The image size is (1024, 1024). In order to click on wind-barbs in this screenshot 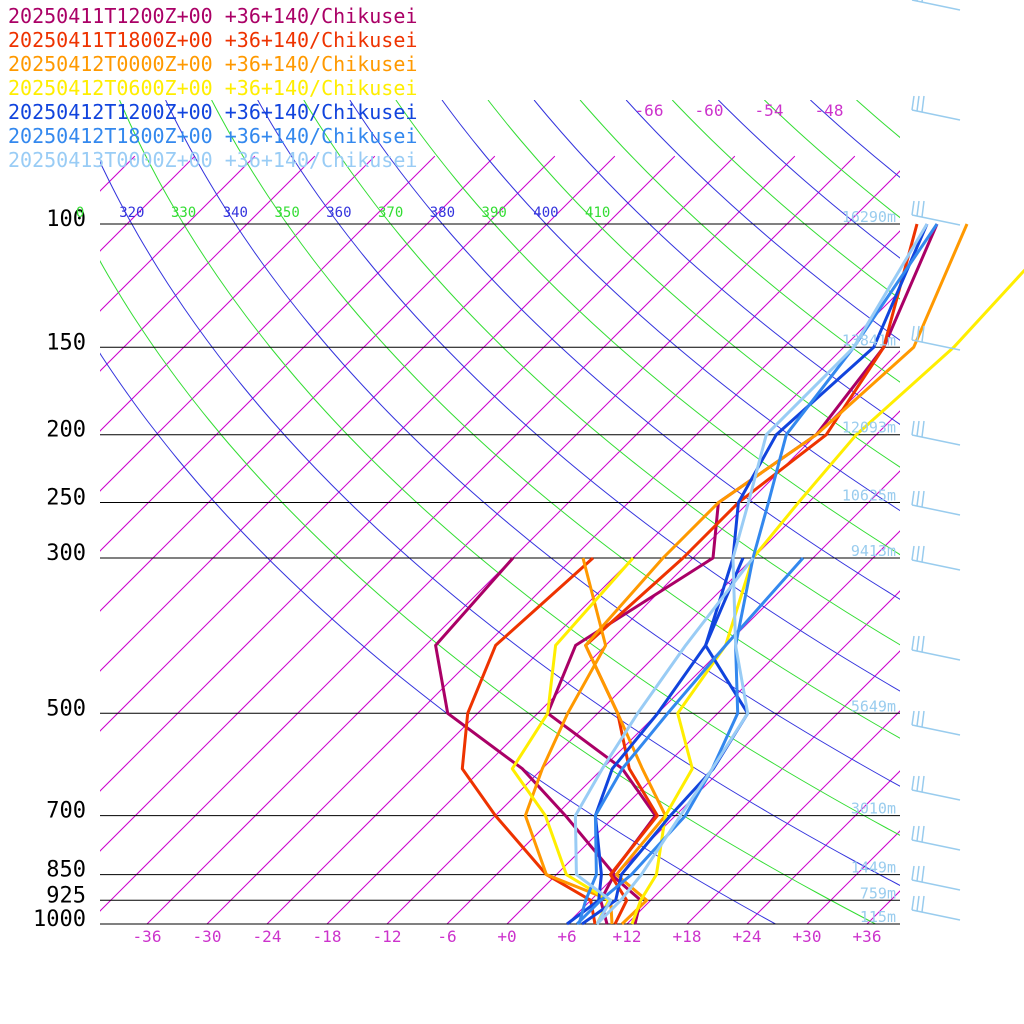, I will do `click(936, 460)`.